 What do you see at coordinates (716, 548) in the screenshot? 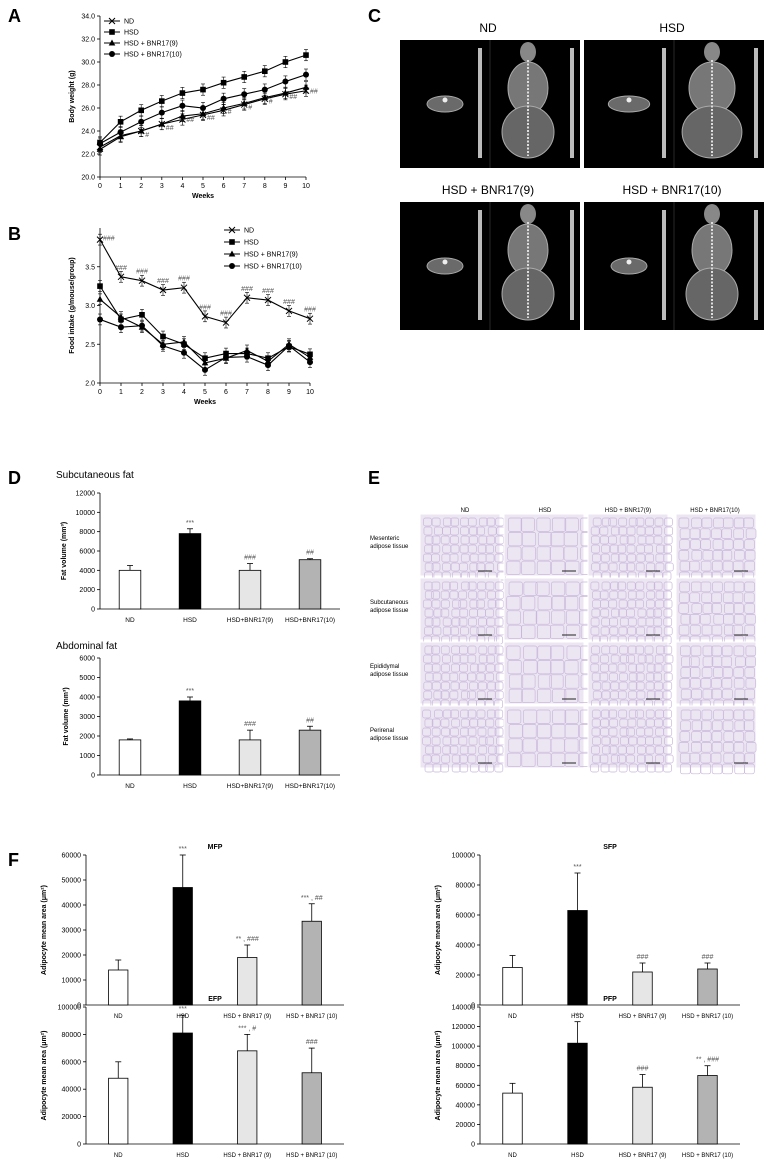
I see `histology-tile` at bounding box center [716, 548].